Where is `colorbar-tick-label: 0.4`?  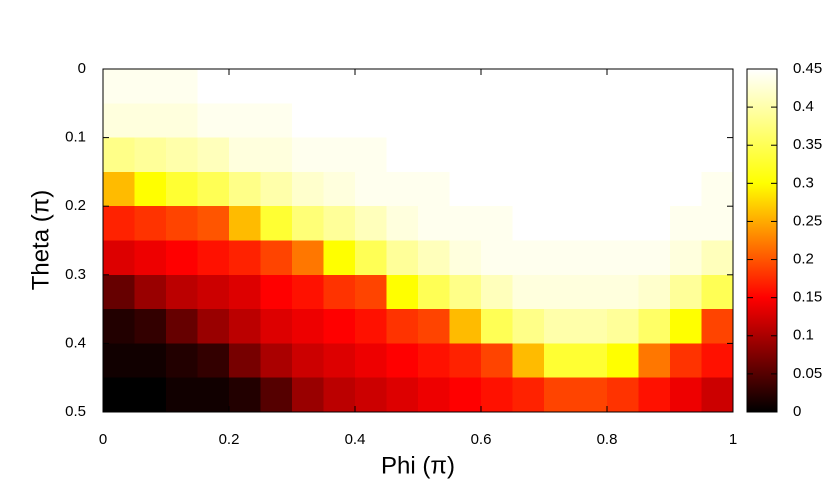
colorbar-tick-label: 0.4 is located at coordinates (803, 106).